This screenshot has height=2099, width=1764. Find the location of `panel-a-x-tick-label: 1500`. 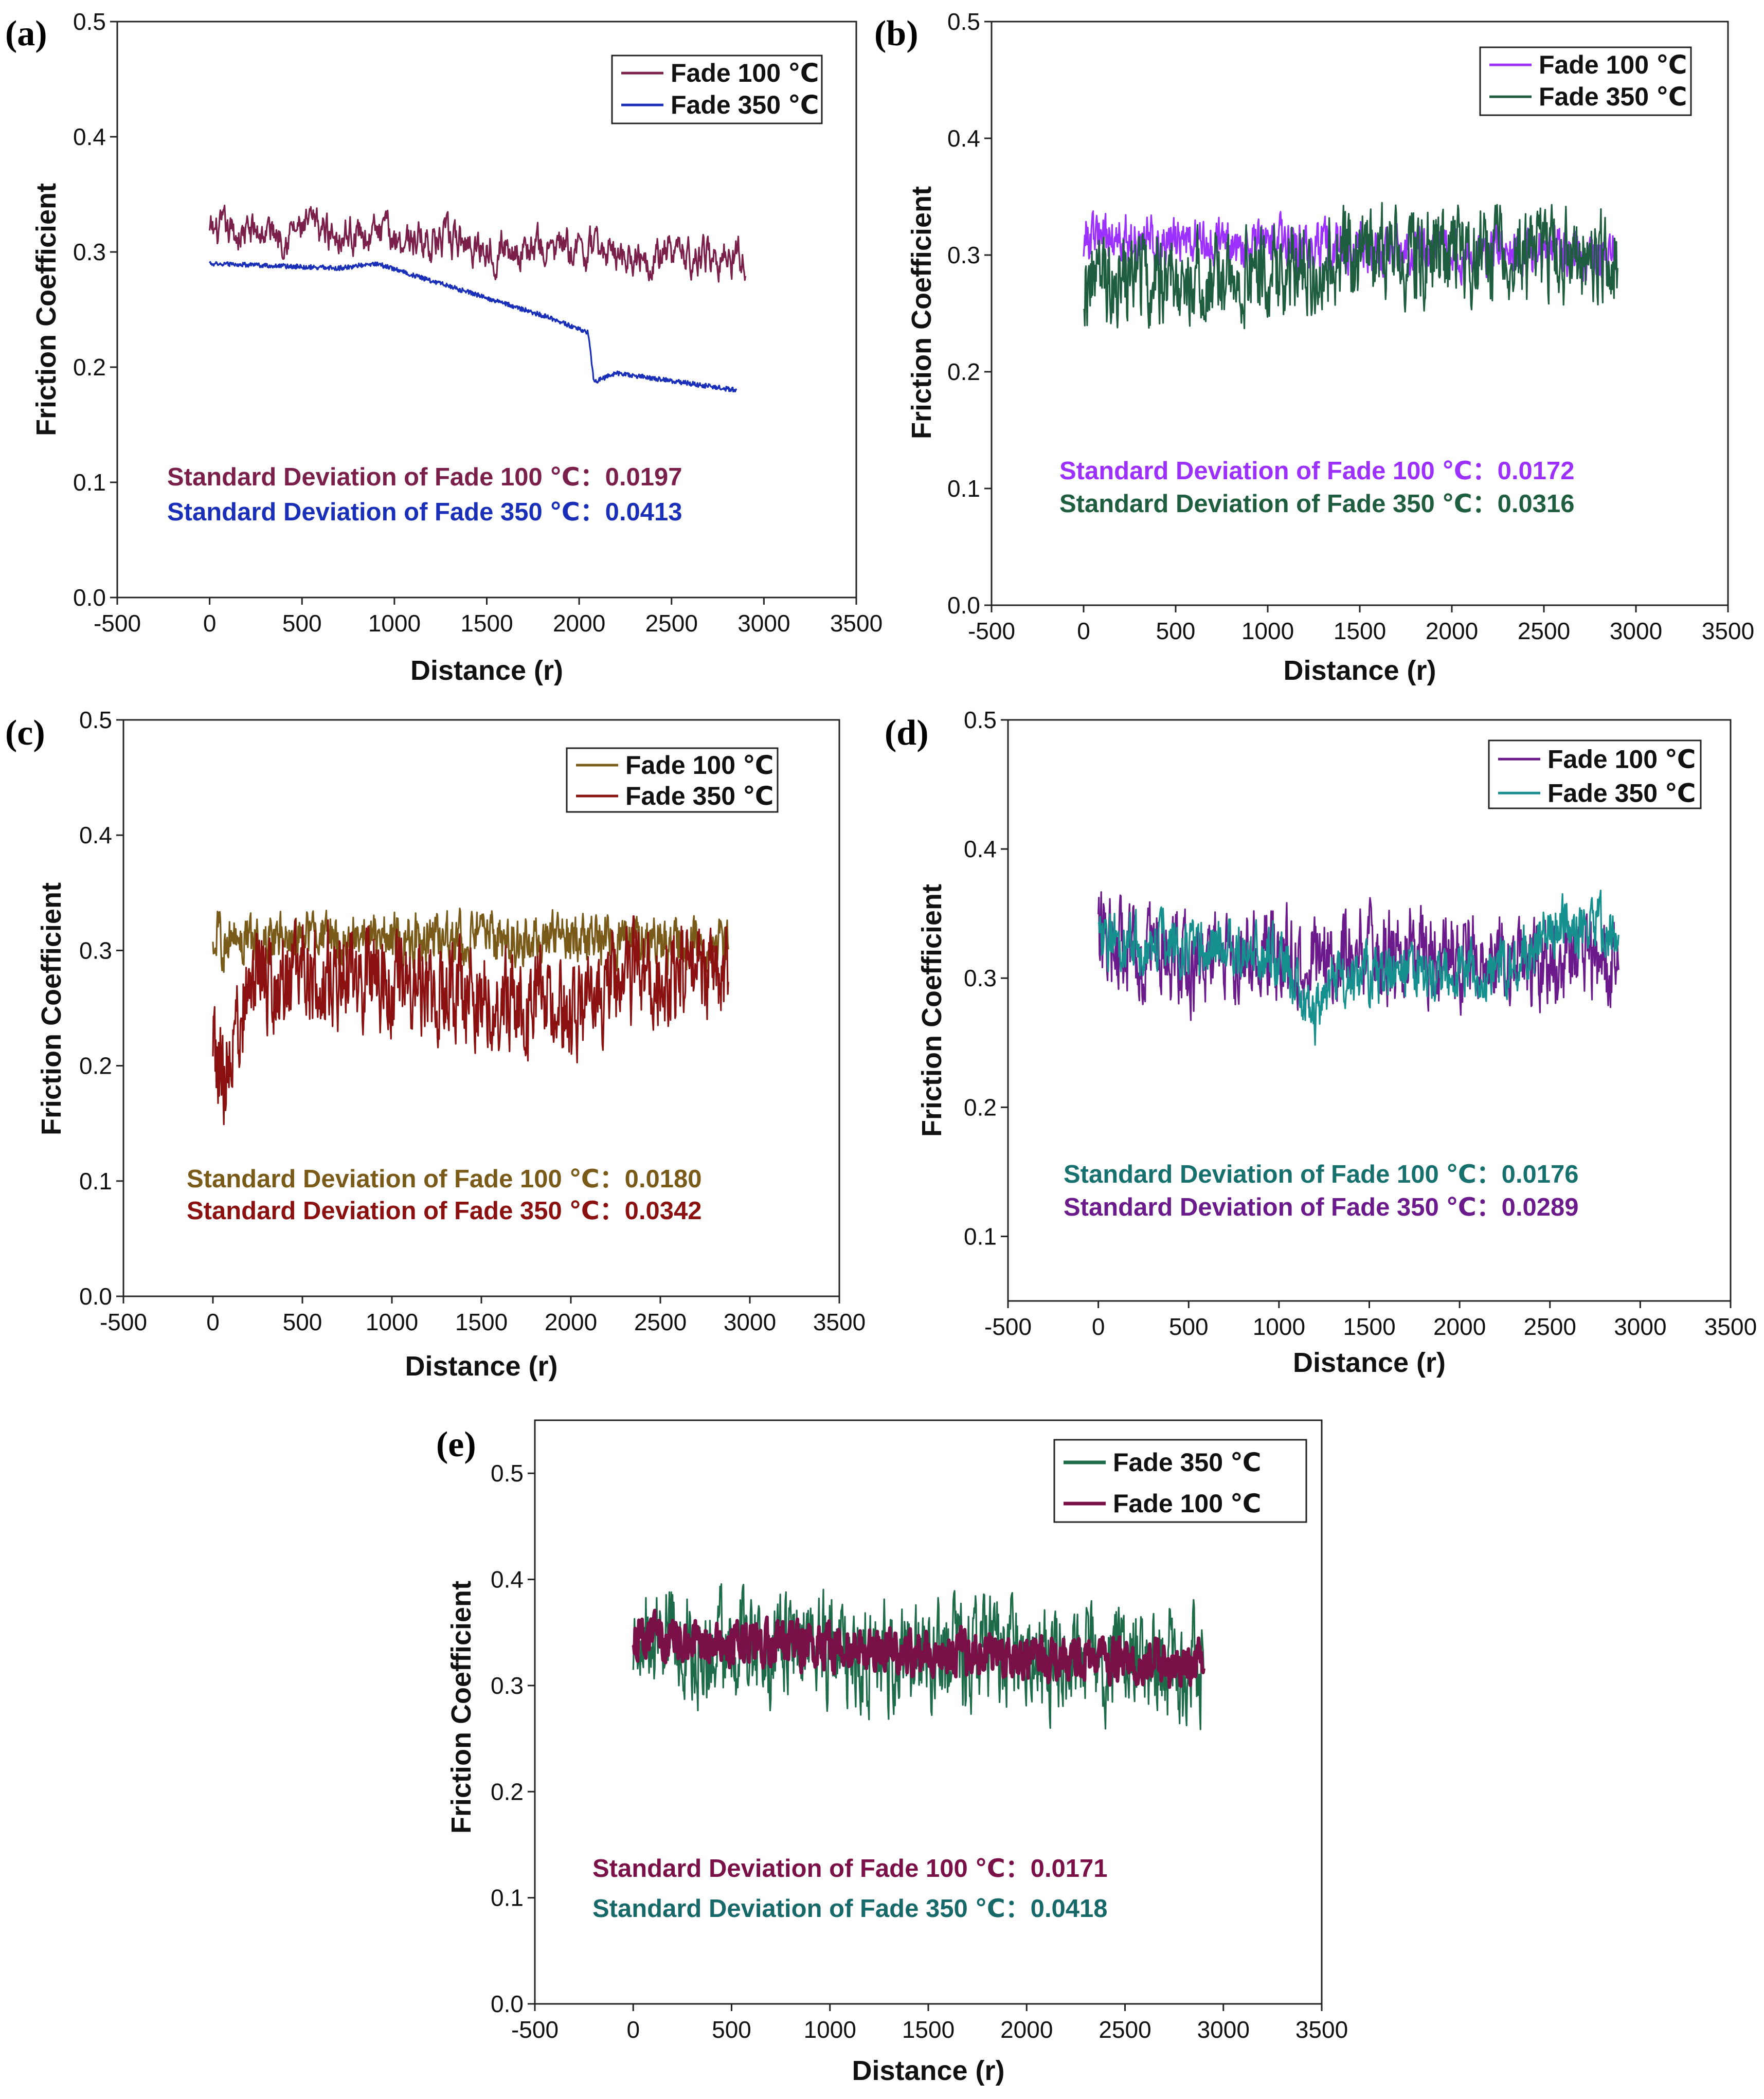

panel-a-x-tick-label: 1500 is located at coordinates (486, 623).